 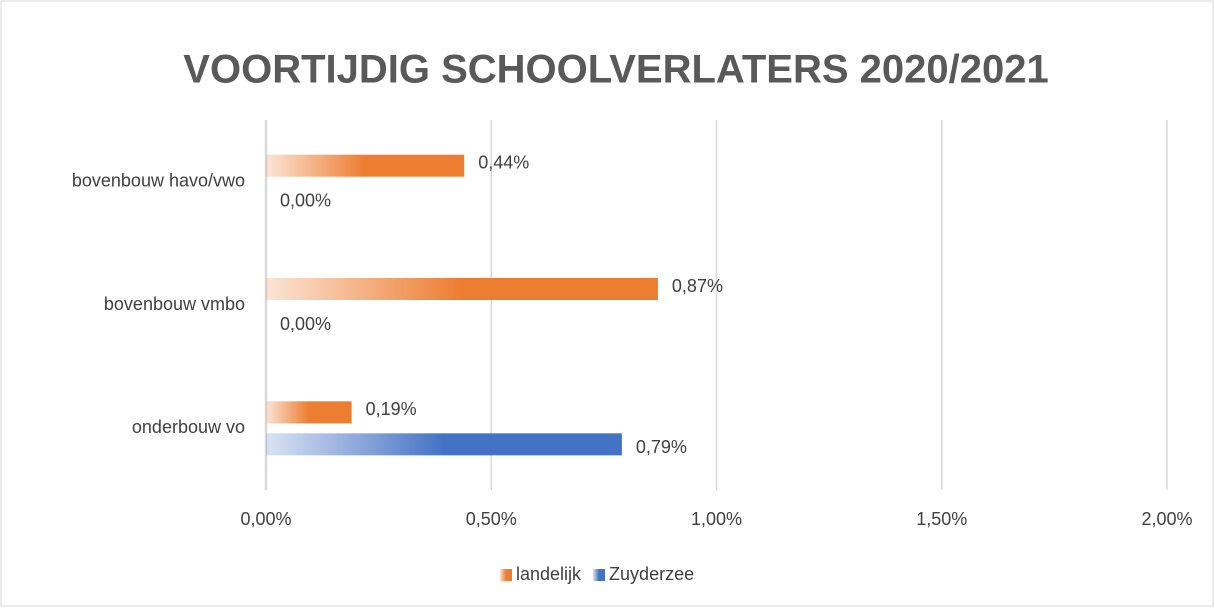 What do you see at coordinates (615, 70) in the screenshot?
I see `chart-title: VOORTIJDIG SCHOOLVERLATERS 2020/2021` at bounding box center [615, 70].